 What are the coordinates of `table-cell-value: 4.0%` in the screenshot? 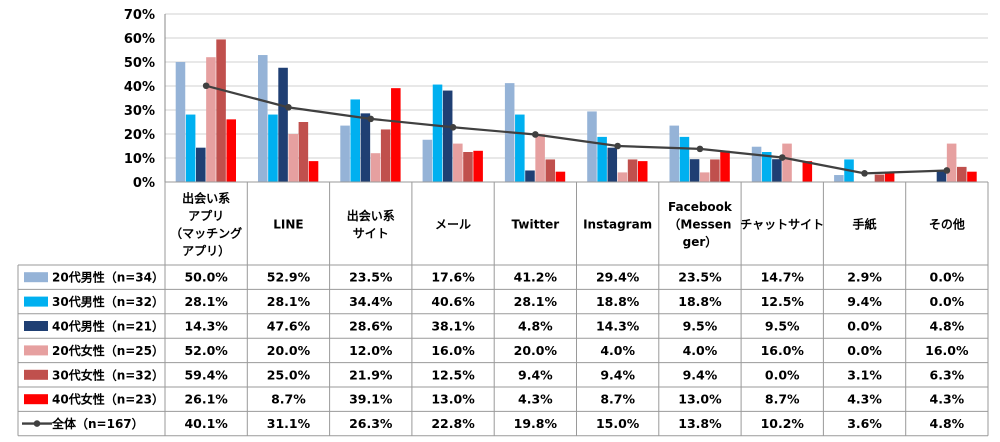 It's located at (617, 350).